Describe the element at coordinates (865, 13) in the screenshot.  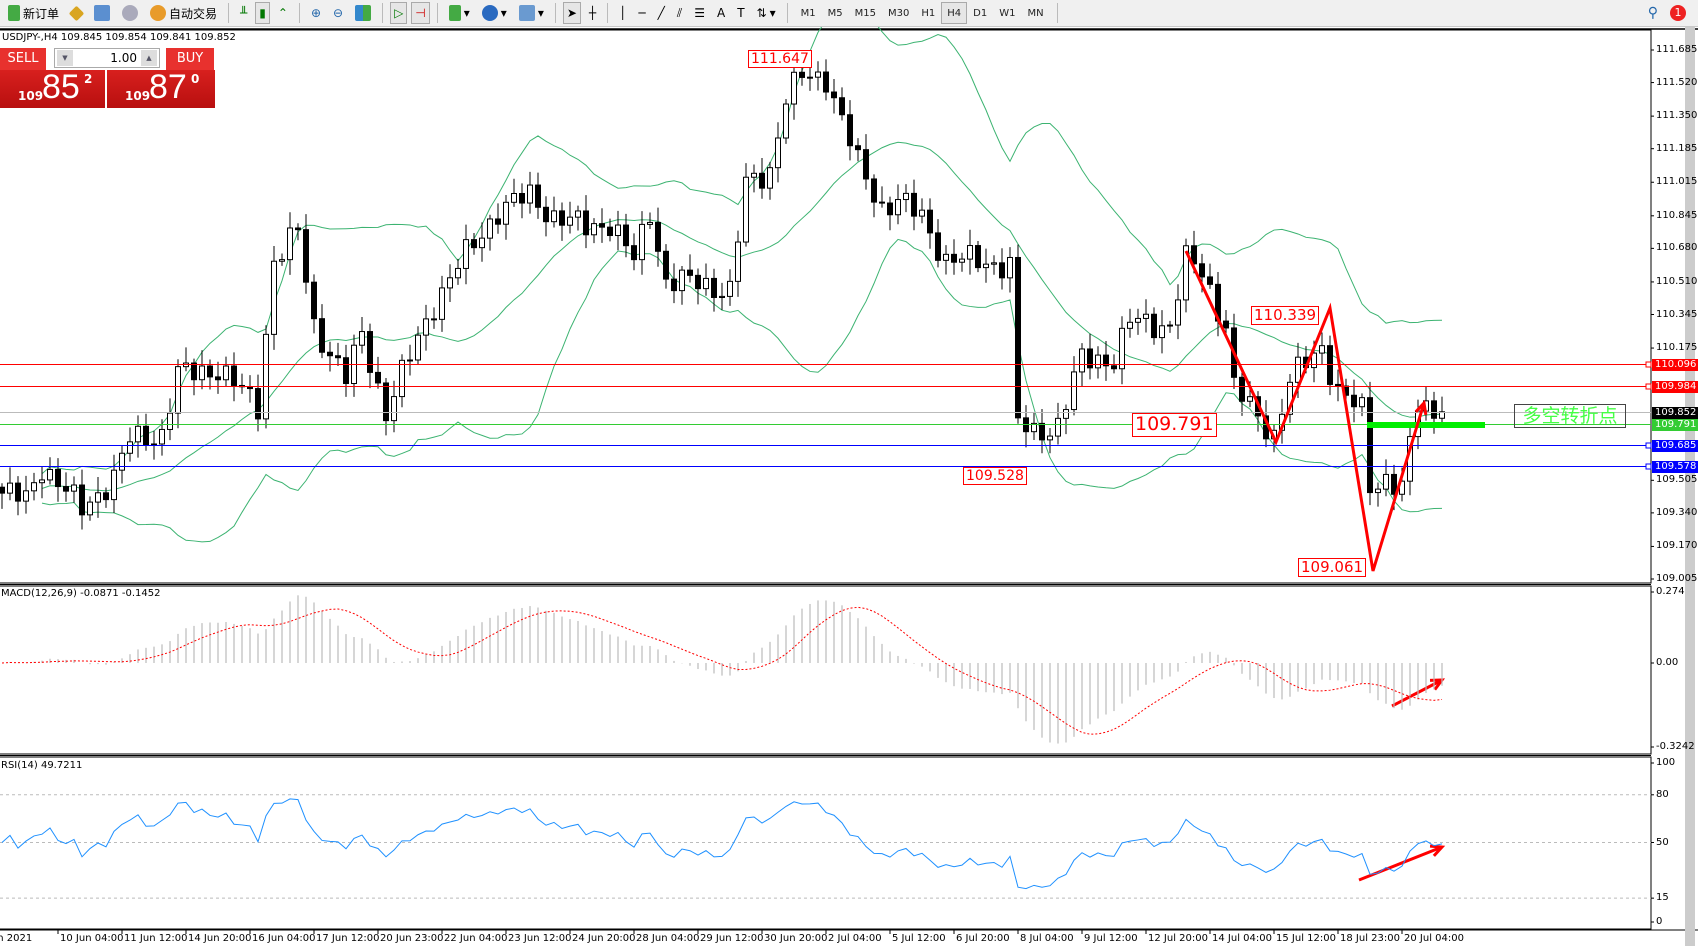
I see `timeframe-m15: M15` at that location.